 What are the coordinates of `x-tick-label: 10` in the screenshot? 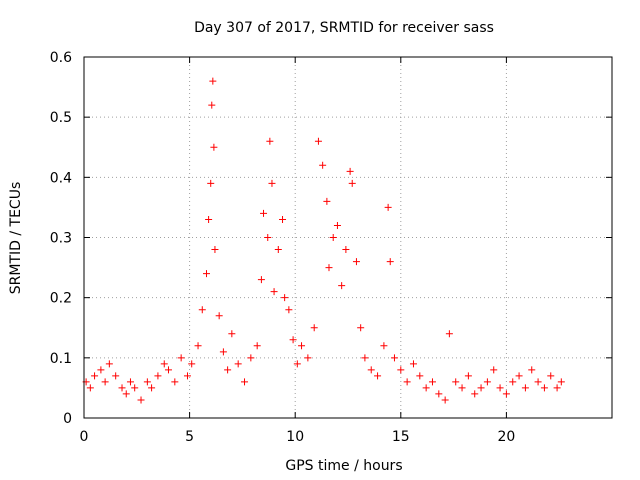 It's located at (295, 437).